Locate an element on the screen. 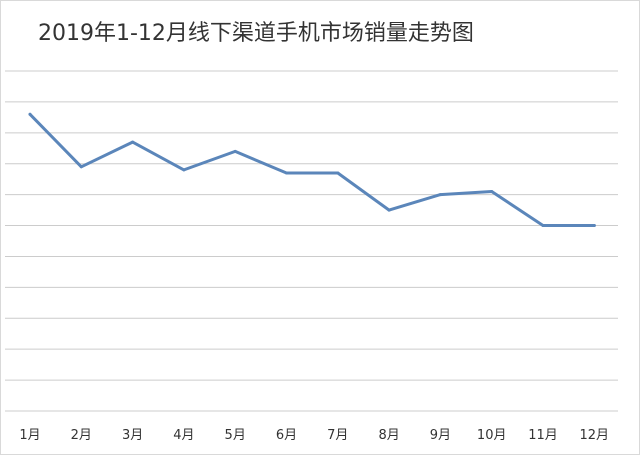  data-point-5月 is located at coordinates (235, 151).